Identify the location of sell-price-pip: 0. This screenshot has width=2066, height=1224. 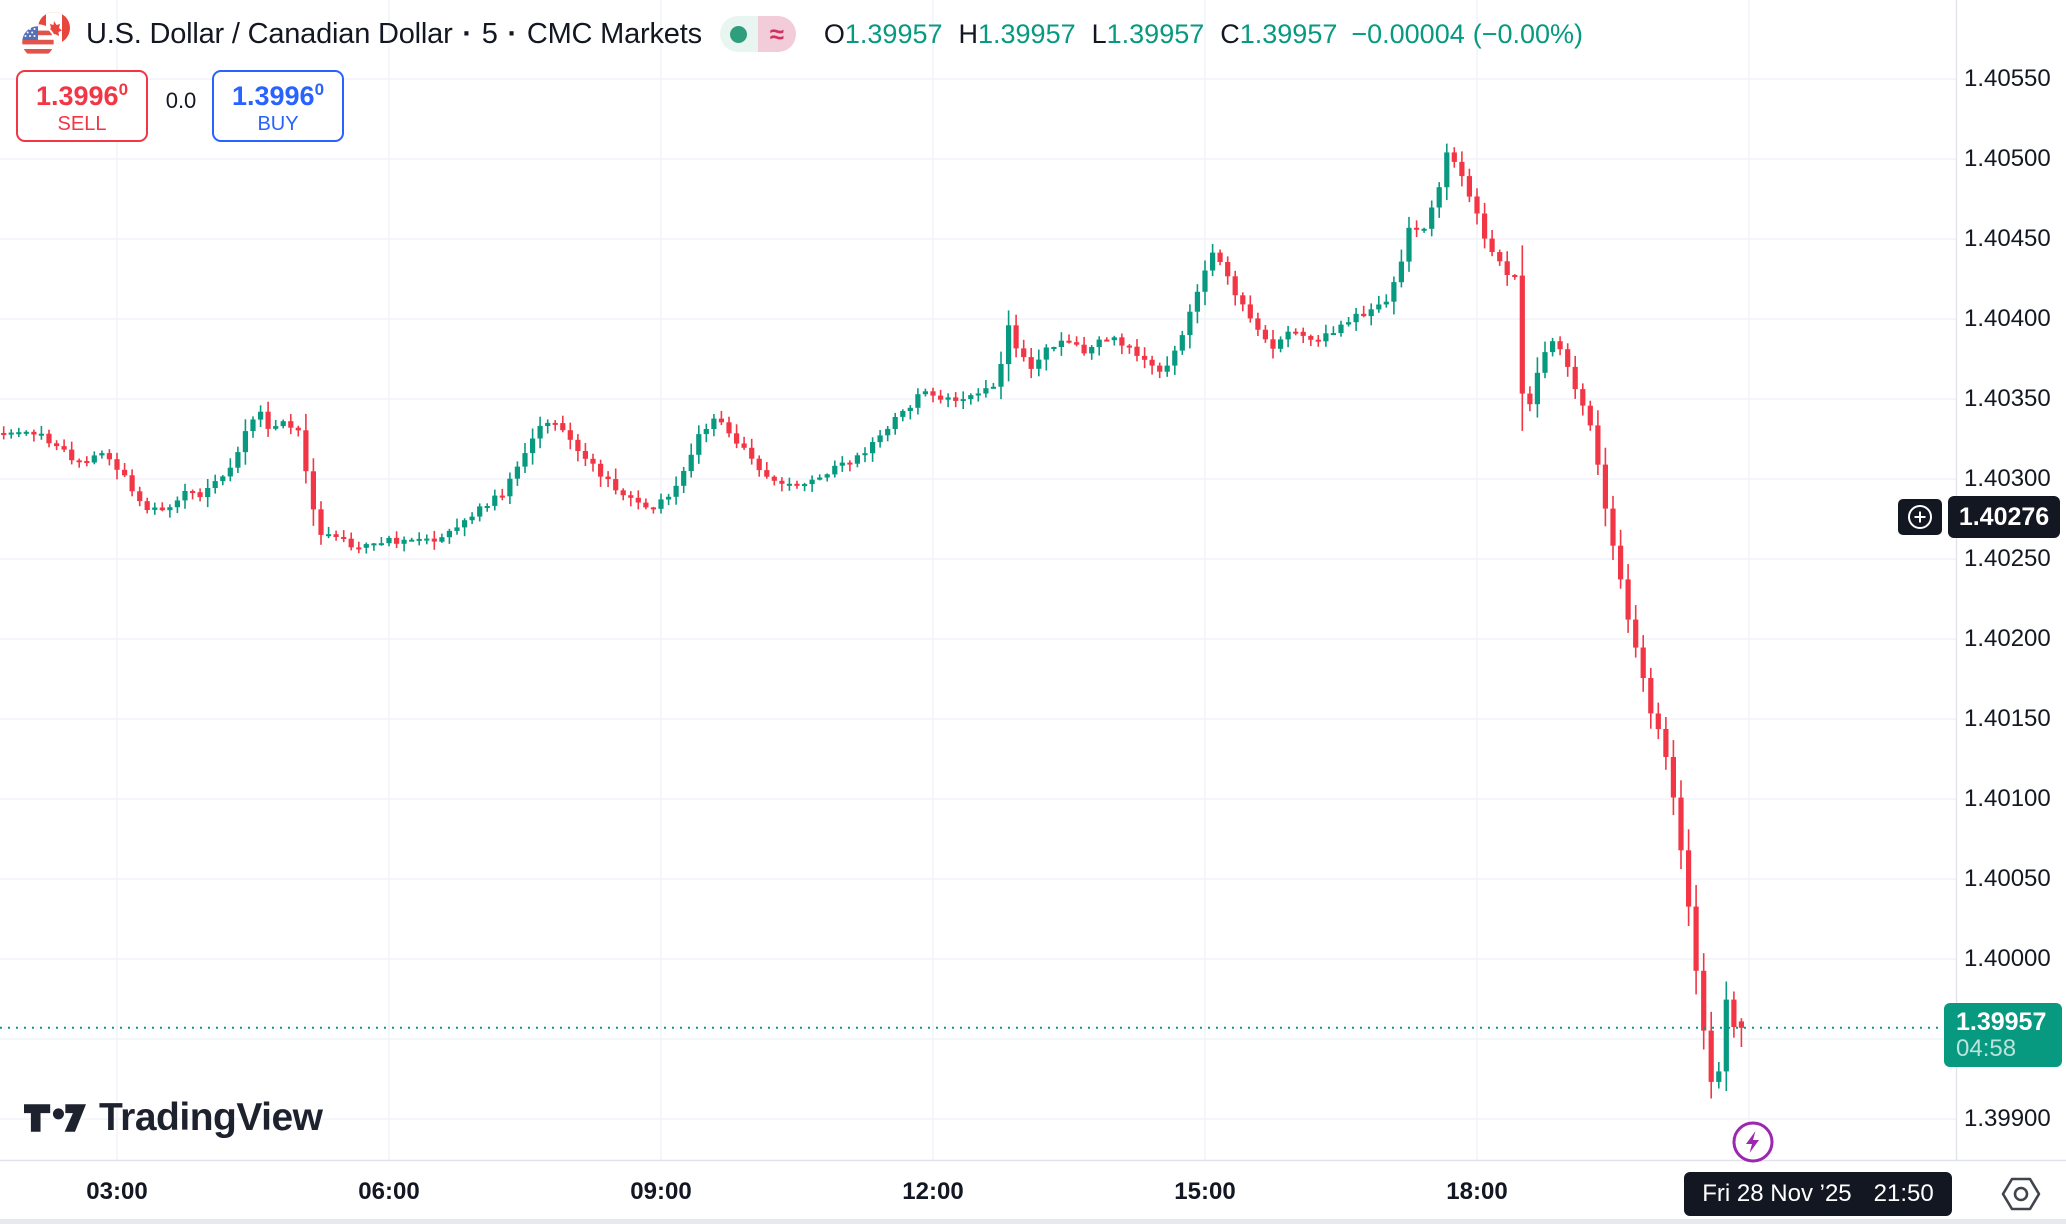
(123, 89).